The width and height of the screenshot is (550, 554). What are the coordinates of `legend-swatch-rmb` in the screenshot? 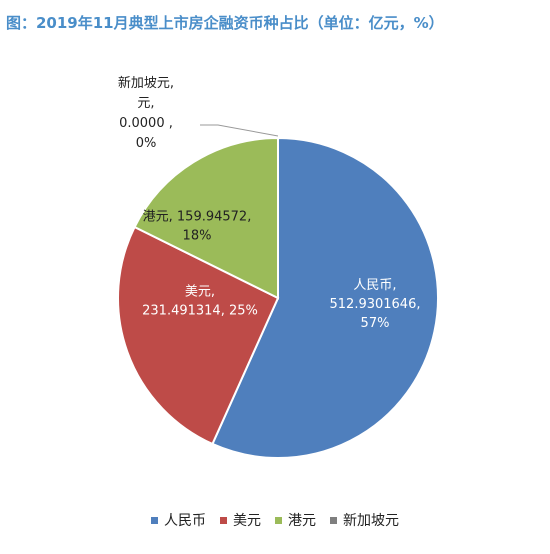 It's located at (154, 520).